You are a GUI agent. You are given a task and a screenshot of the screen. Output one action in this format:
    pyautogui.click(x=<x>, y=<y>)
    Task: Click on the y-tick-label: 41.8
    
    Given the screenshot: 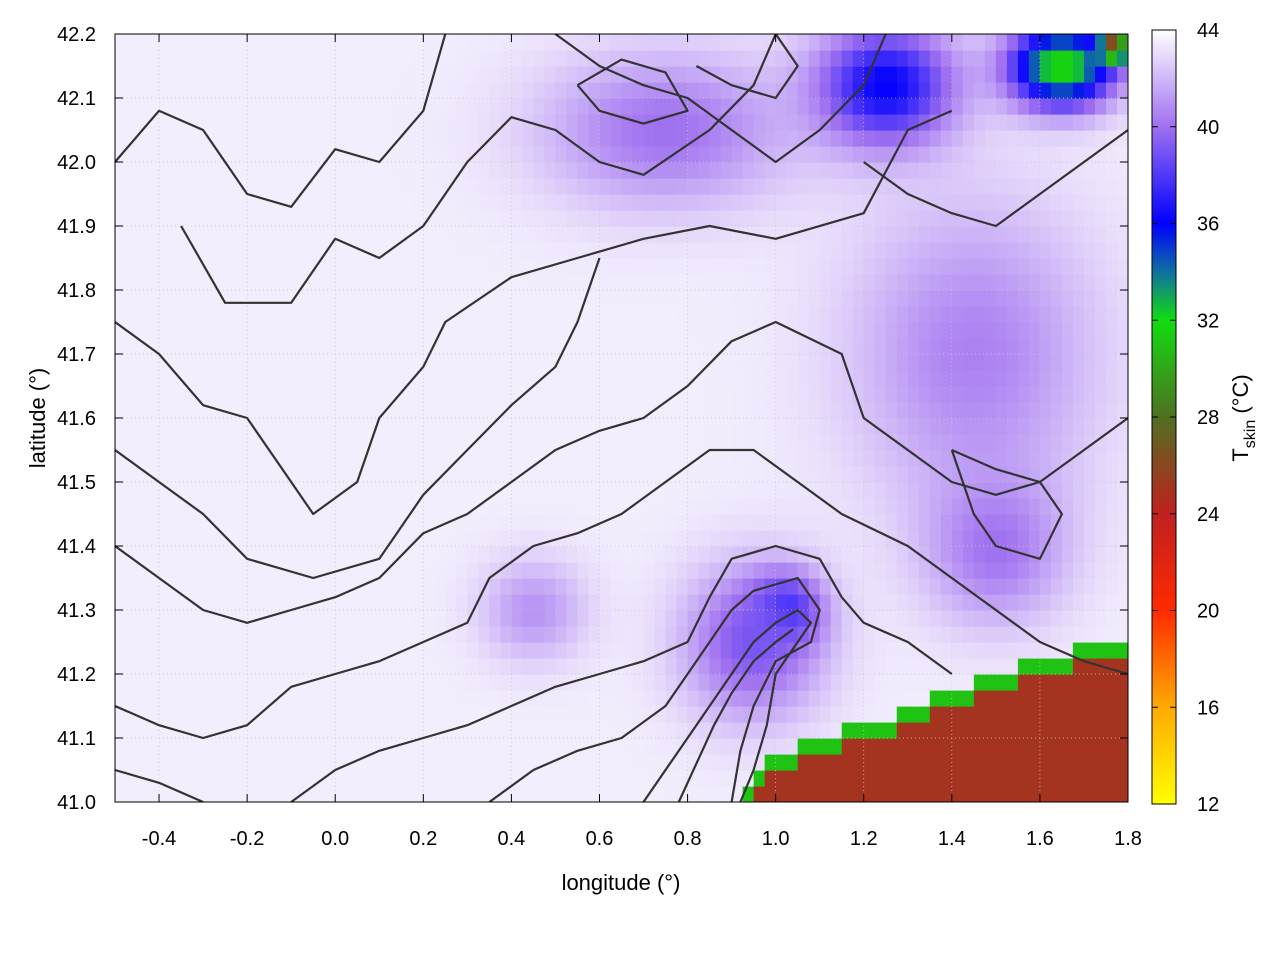 What is the action you would take?
    pyautogui.click(x=76, y=291)
    